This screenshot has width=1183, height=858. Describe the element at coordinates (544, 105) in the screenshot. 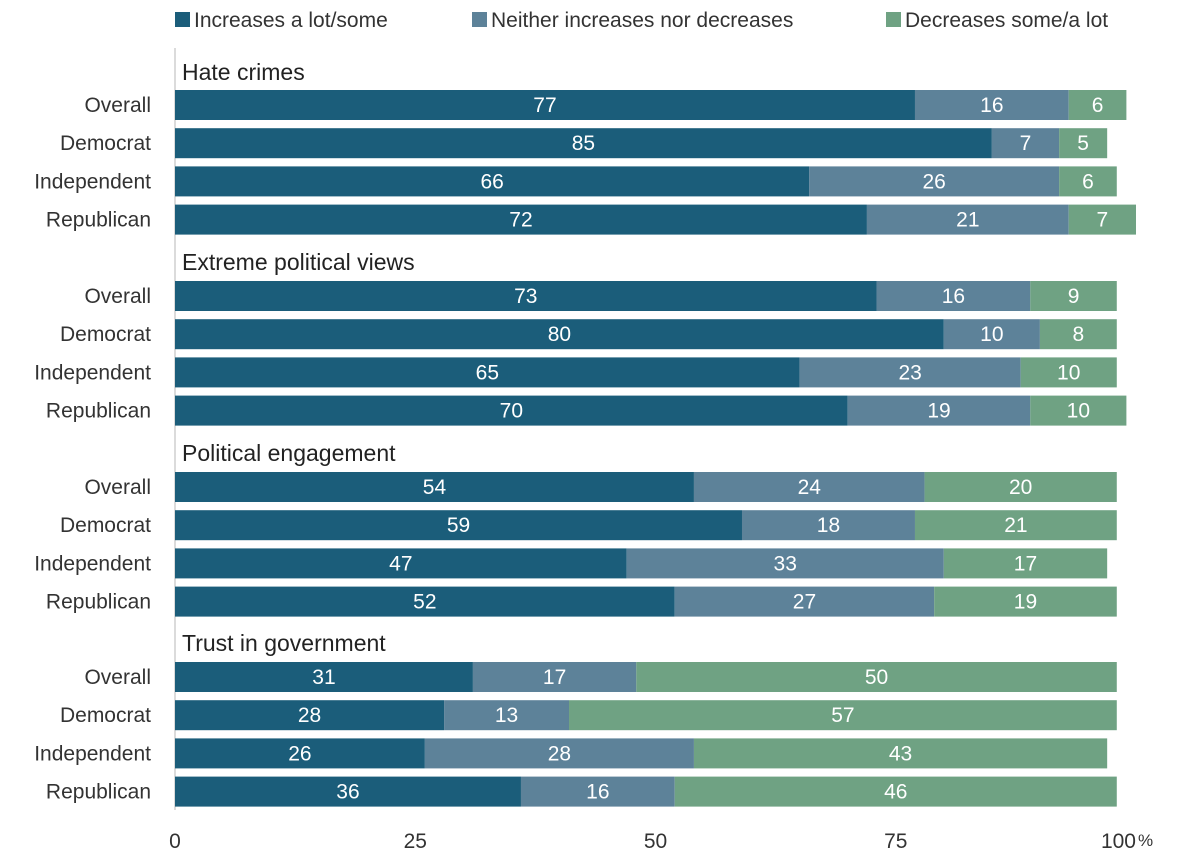

I see `data-label: 77` at that location.